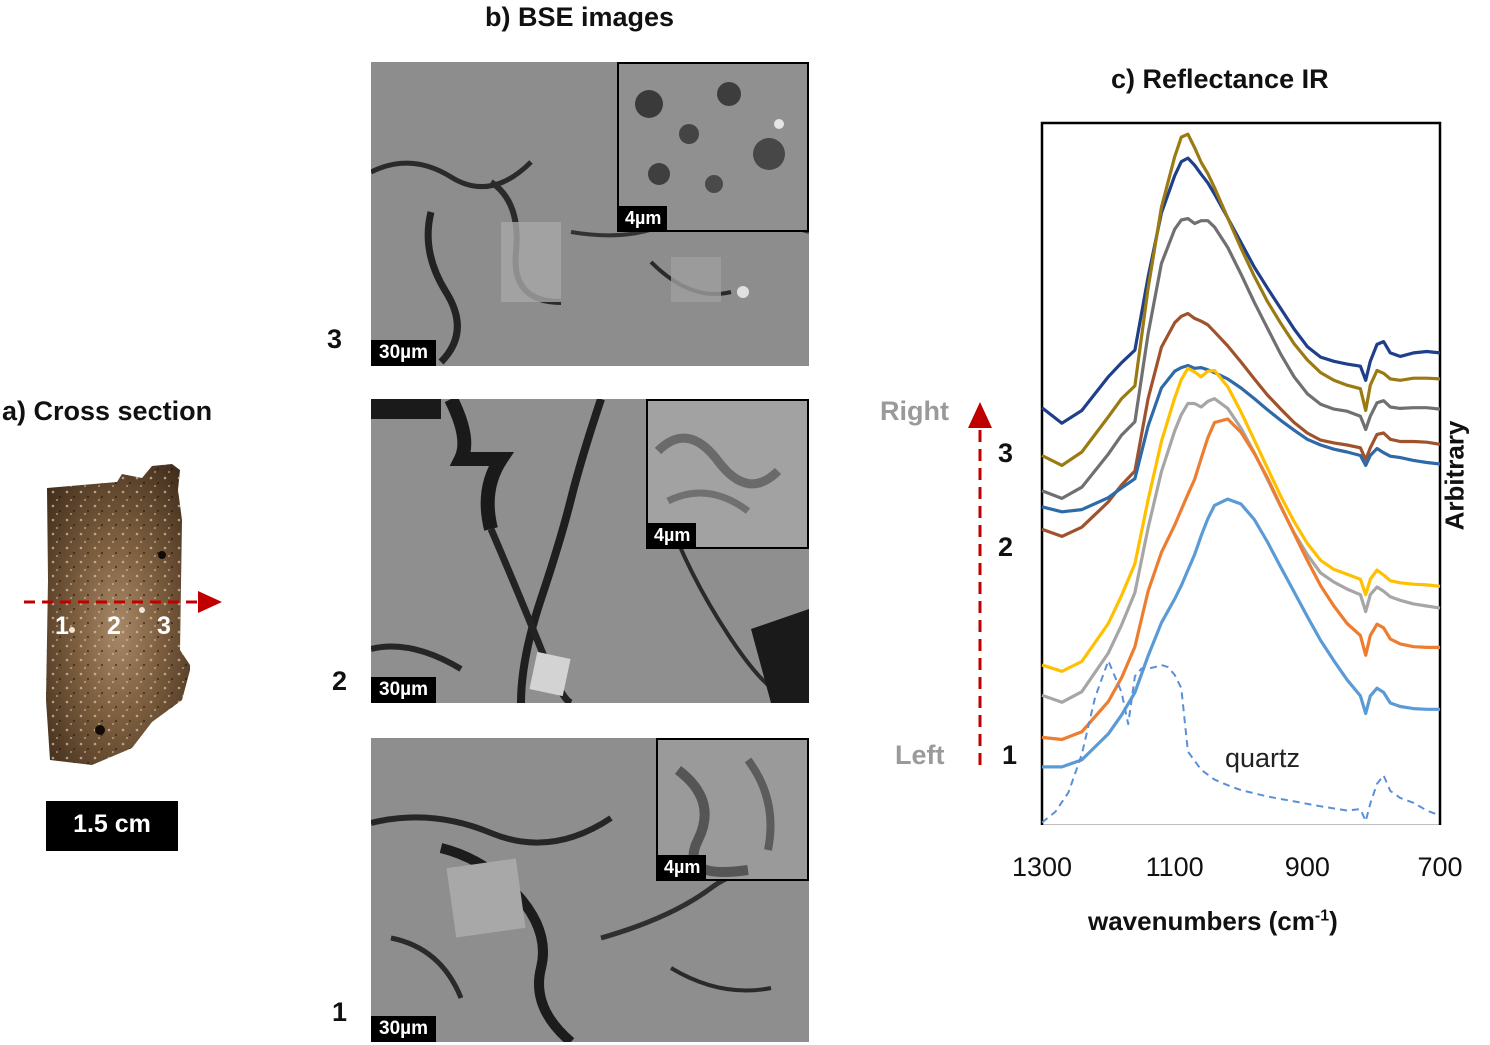 This screenshot has width=1490, height=1045. I want to click on x-axis-label-superscript: -1, so click(1322, 916).